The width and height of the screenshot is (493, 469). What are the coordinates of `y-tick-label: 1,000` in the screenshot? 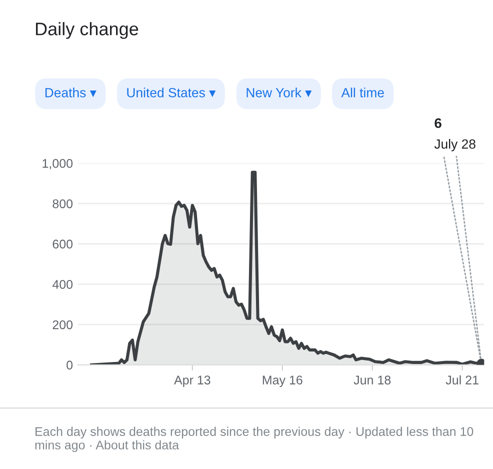 It's located at (57, 164).